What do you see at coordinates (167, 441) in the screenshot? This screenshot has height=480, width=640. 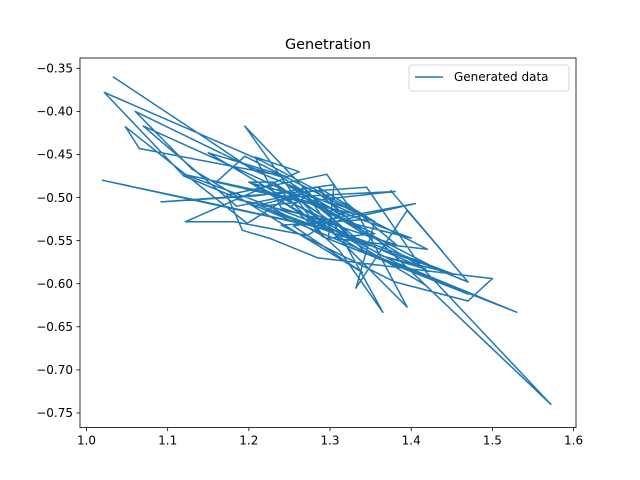 I see `x-tick-label: 1.1` at bounding box center [167, 441].